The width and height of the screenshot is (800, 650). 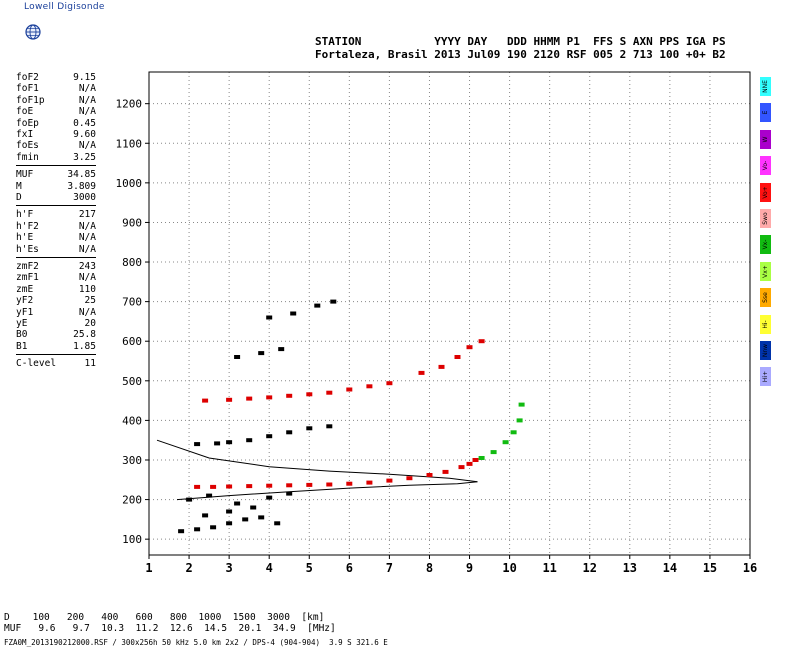 I want to click on param-row: fmin 3.25, so click(x=56, y=157).